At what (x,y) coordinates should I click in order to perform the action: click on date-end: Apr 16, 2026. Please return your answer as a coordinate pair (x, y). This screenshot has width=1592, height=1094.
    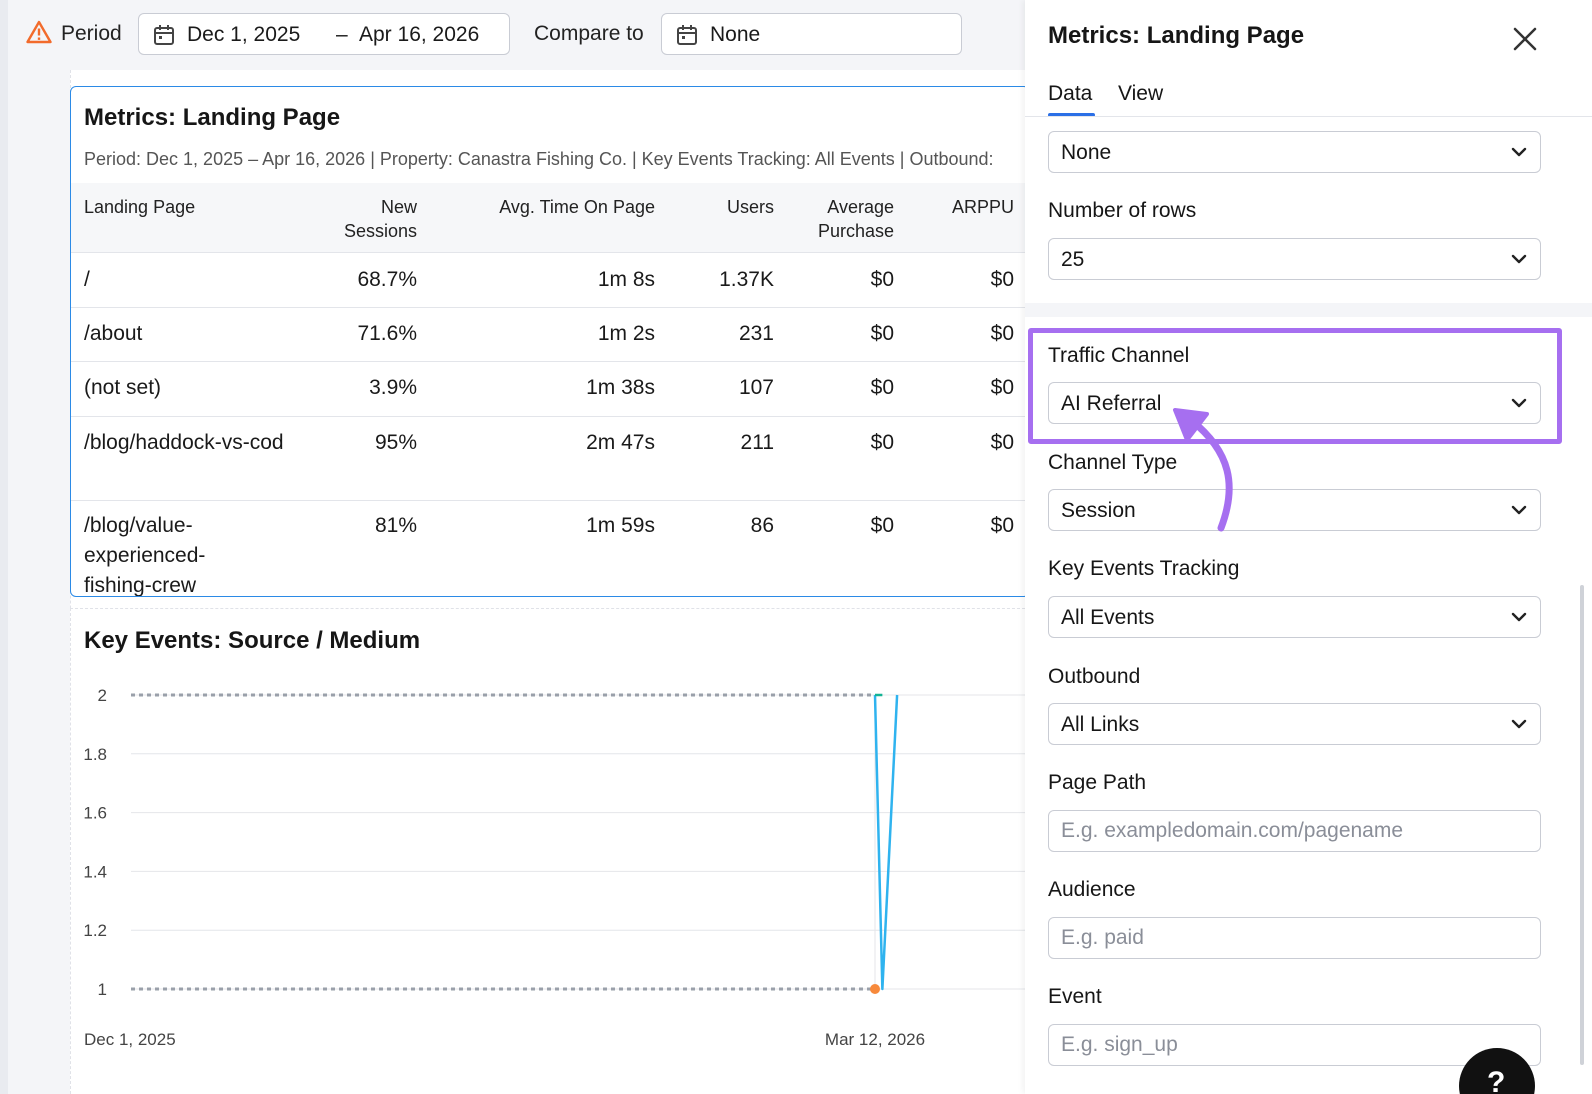
    Looking at the image, I should click on (419, 34).